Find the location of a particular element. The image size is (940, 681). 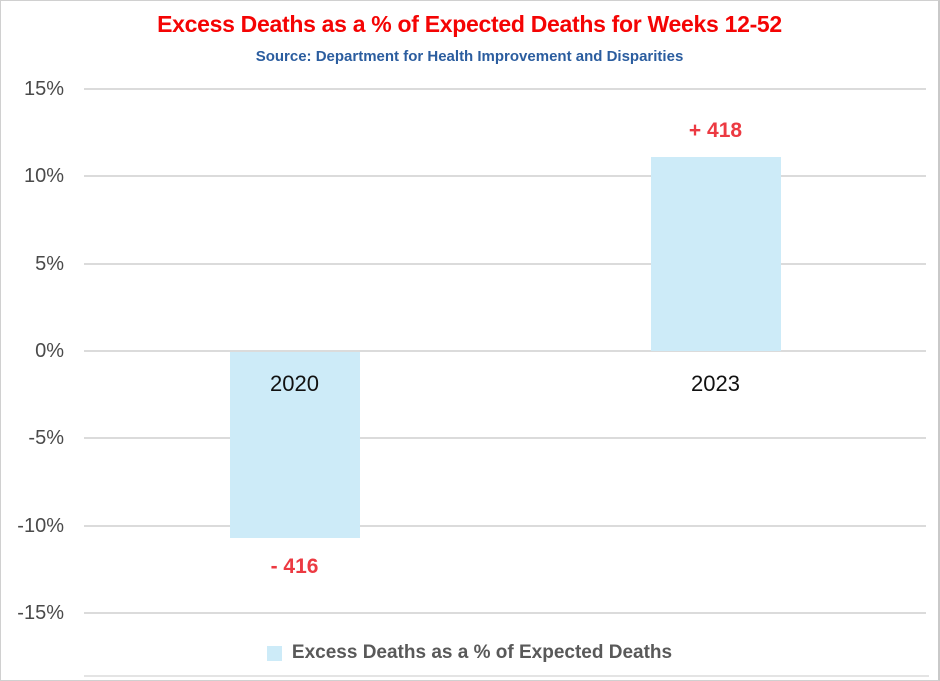

gridline--5% is located at coordinates (505, 438).